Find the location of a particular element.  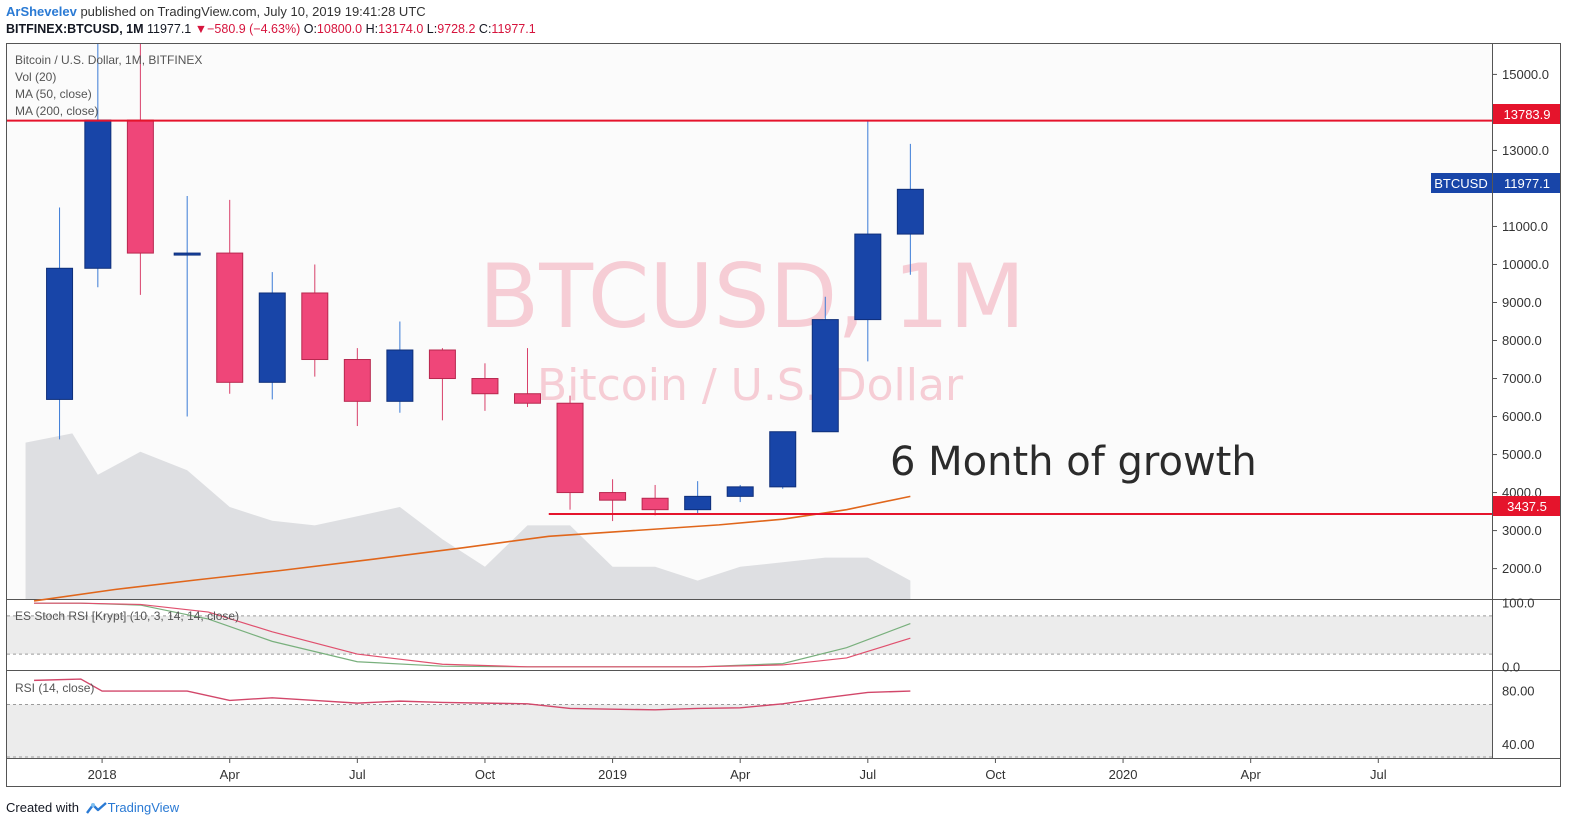

legend-ma200: MA (200, close) is located at coordinates (56, 111).